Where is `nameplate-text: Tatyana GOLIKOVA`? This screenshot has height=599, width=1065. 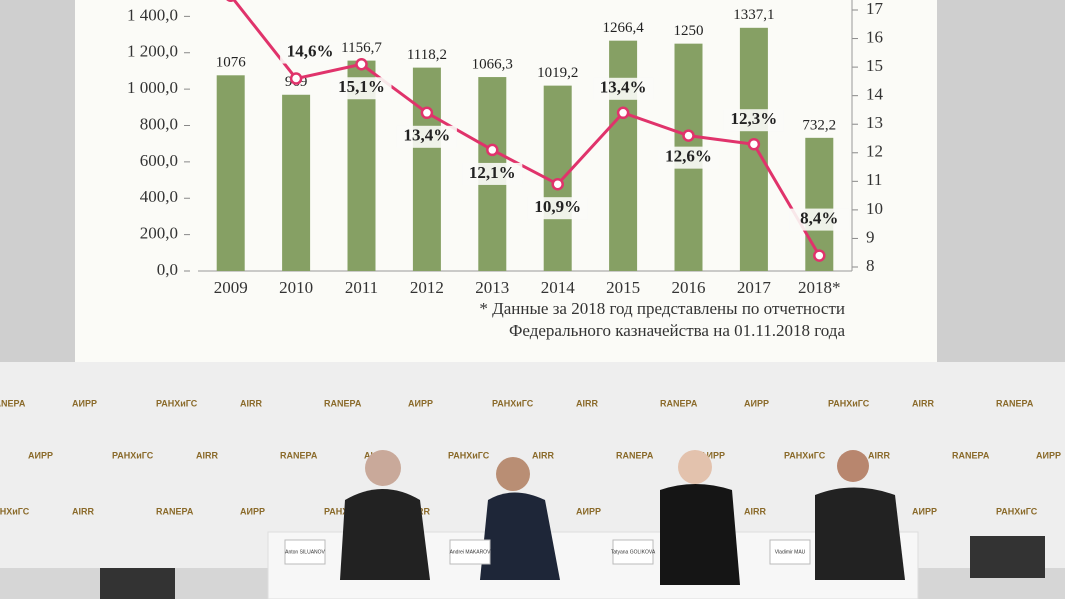
nameplate-text: Tatyana GOLIKOVA is located at coordinates (633, 552).